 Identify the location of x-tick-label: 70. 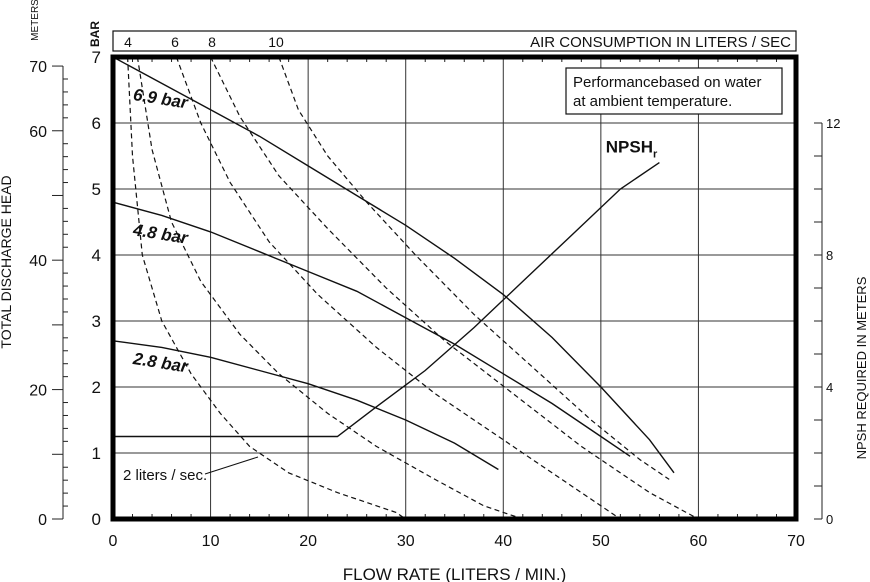
(796, 541).